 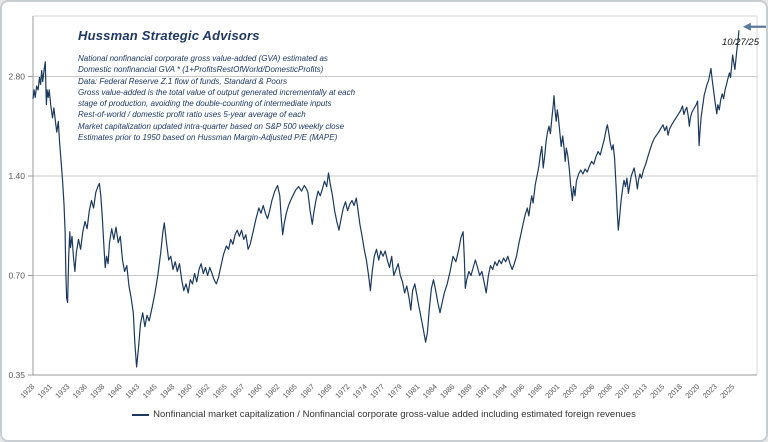 What do you see at coordinates (657, 391) in the screenshot?
I see `x-axis-label: 2015` at bounding box center [657, 391].